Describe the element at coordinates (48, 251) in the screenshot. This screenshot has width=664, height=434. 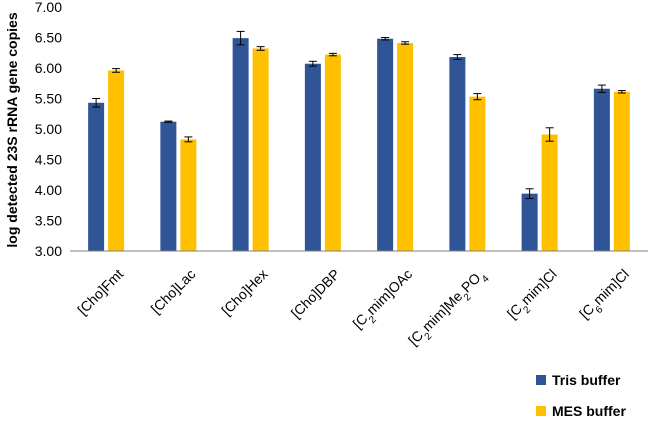
I see `y-tick-label: 3.00` at that location.